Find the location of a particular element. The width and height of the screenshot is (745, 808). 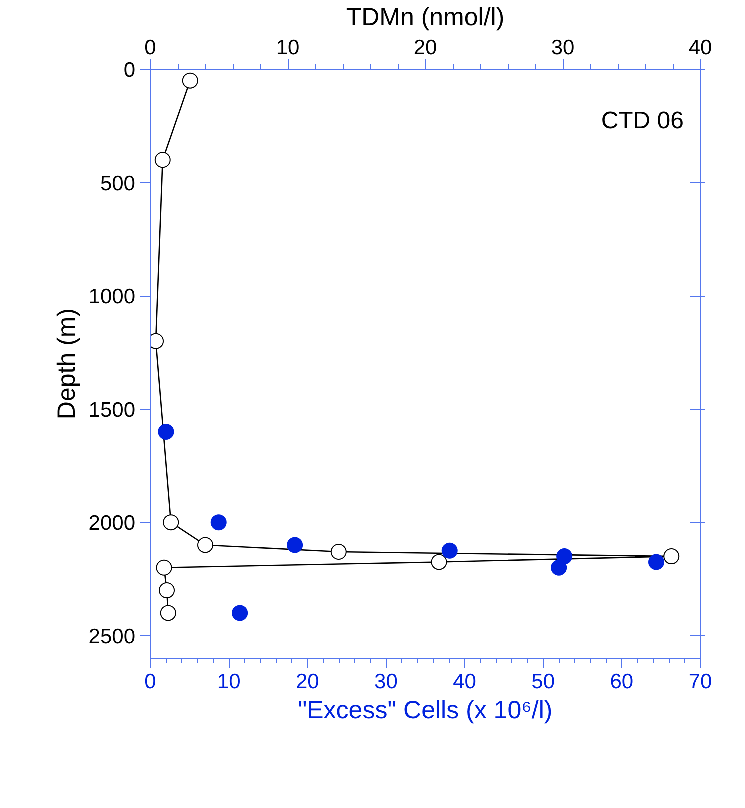

y-tick-label: 0 is located at coordinates (130, 70).